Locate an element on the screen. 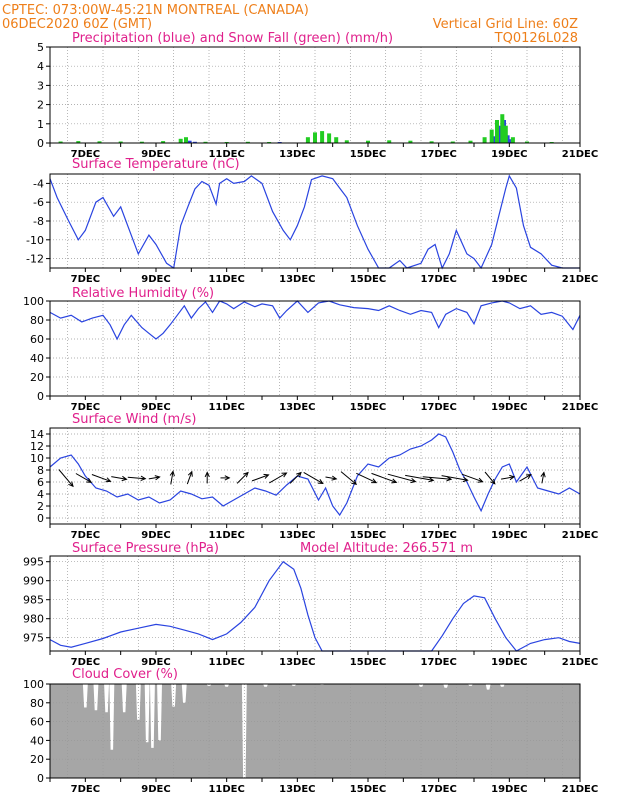 Image resolution: width=618 pixels, height=800 pixels. y-tick-label: 4 is located at coordinates (40, 66).